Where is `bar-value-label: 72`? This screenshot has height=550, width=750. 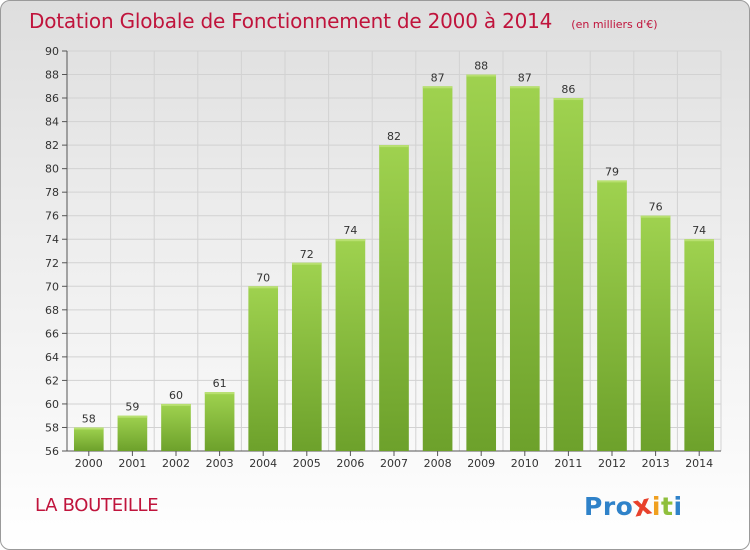
bar-value-label: 72 is located at coordinates (307, 254).